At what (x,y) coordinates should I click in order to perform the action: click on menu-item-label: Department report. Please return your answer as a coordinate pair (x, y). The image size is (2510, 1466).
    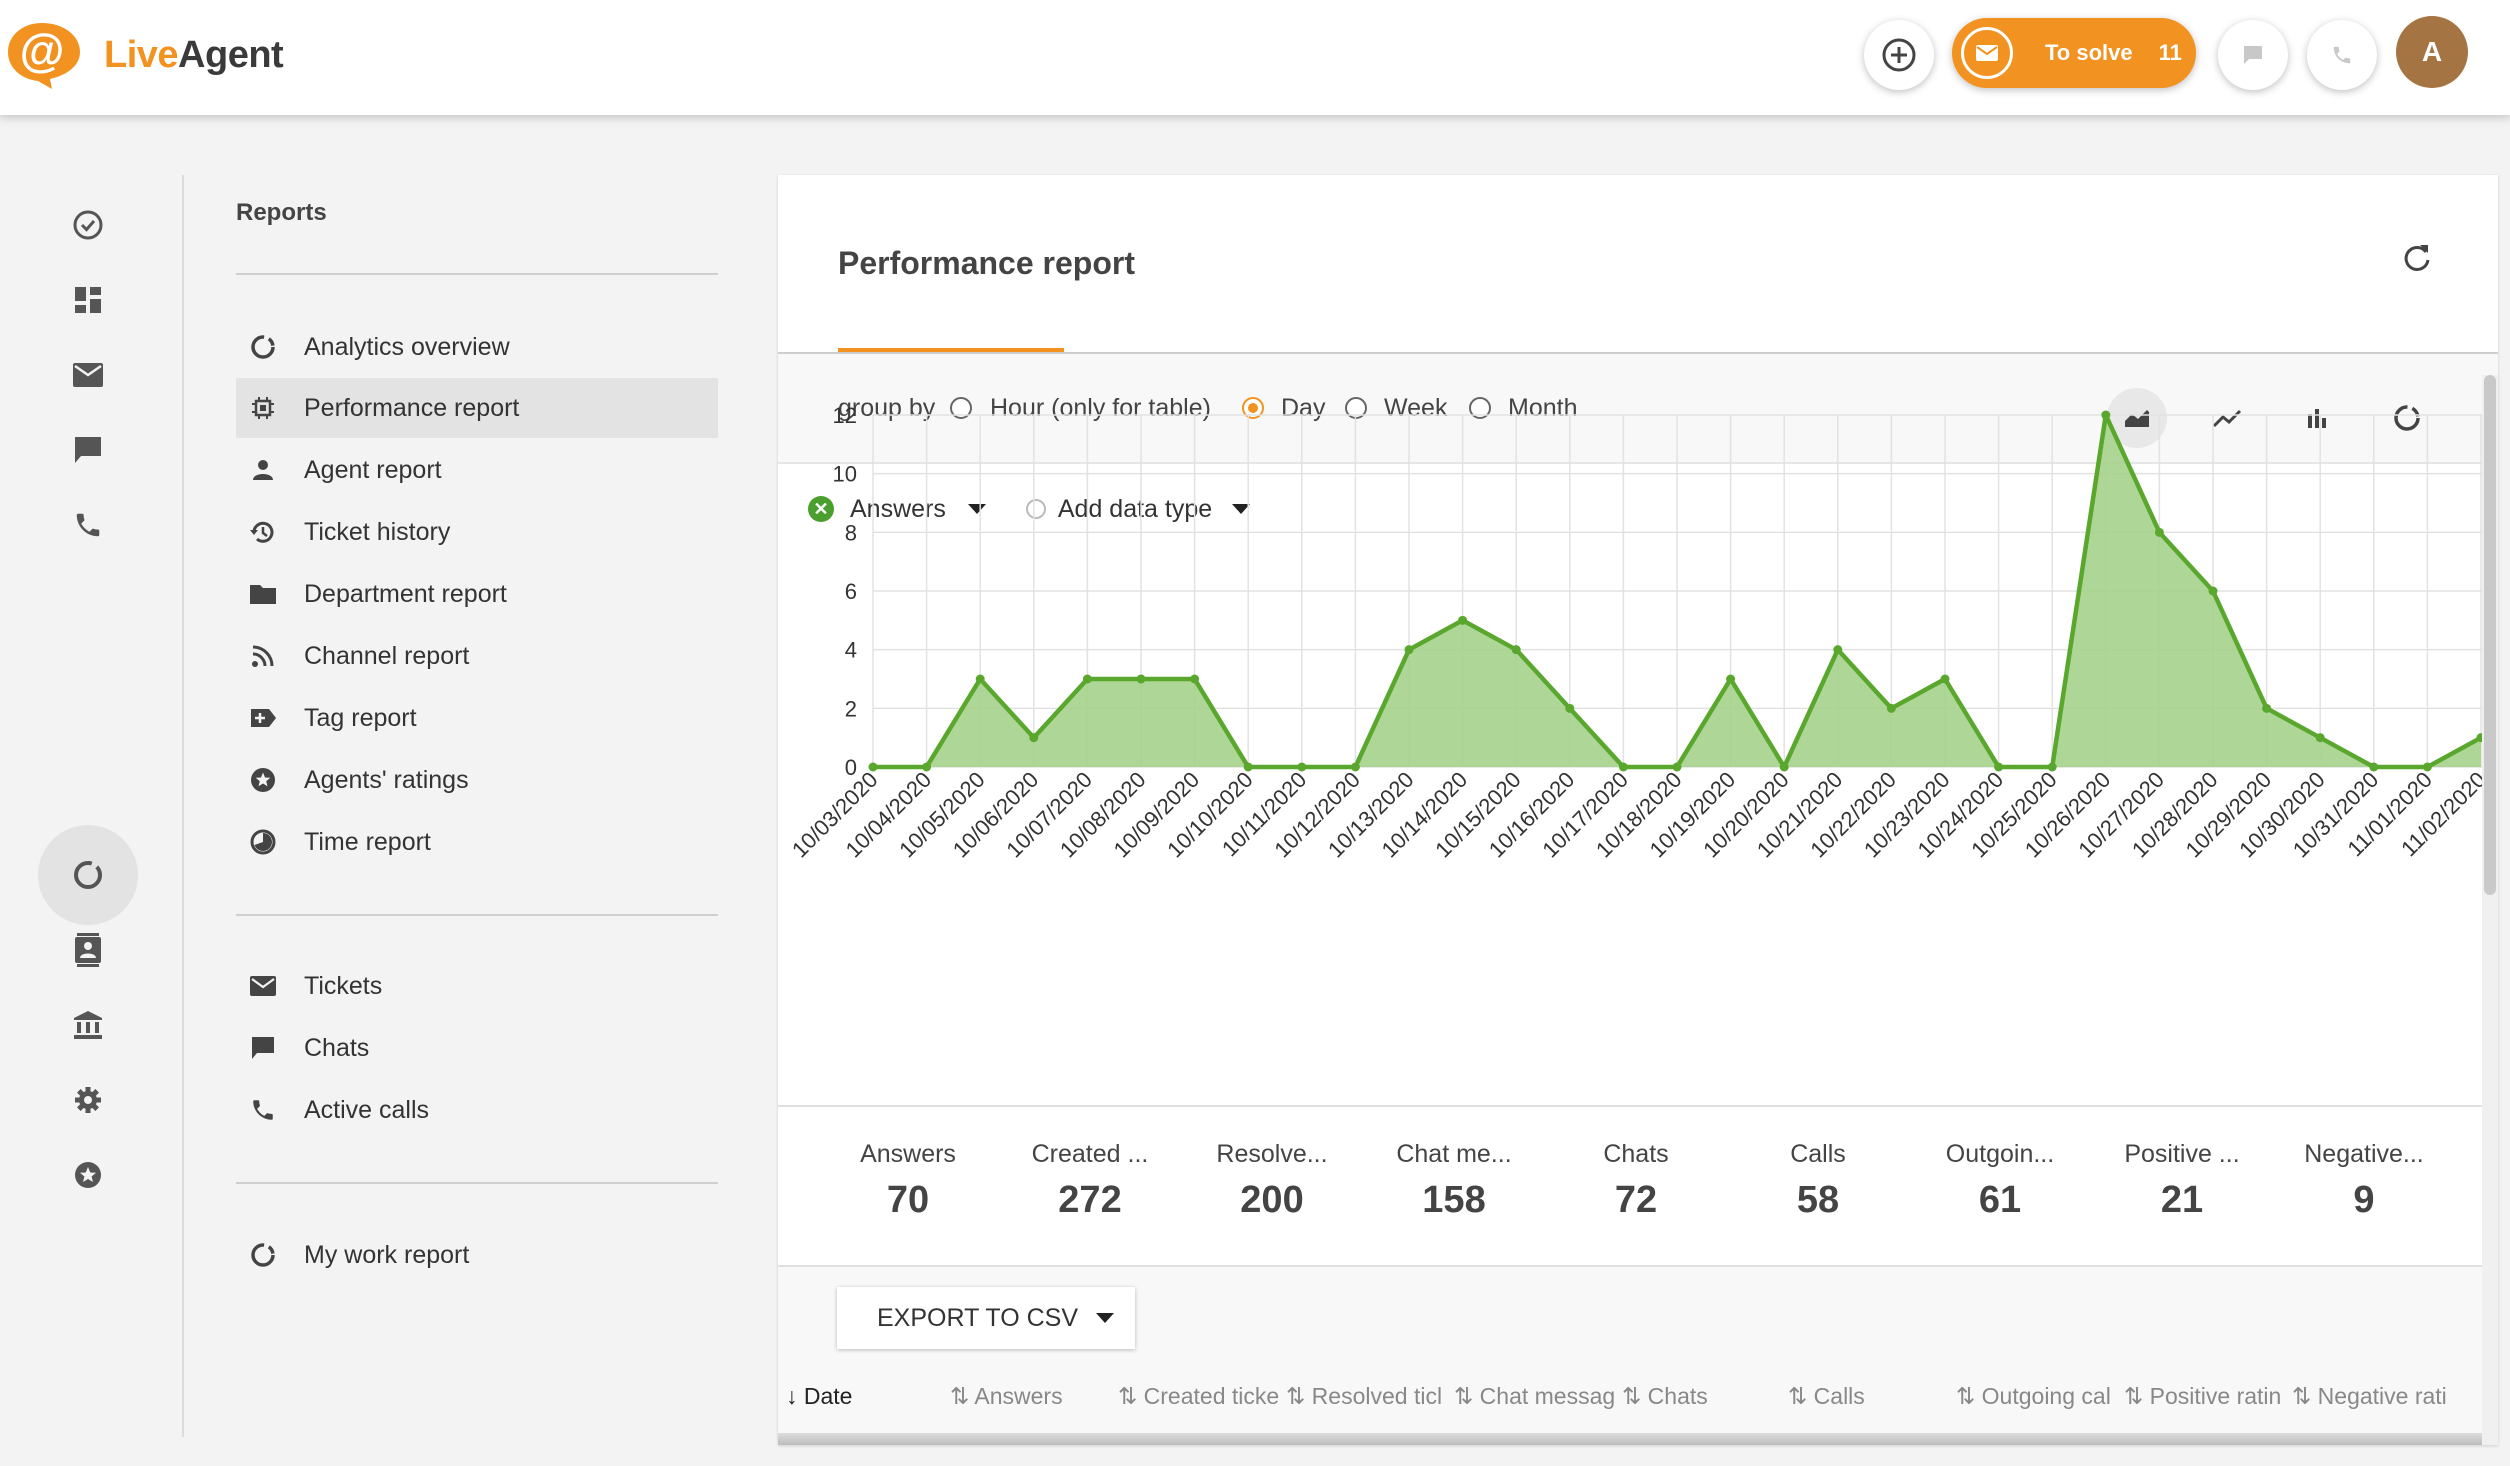
    Looking at the image, I should click on (405, 593).